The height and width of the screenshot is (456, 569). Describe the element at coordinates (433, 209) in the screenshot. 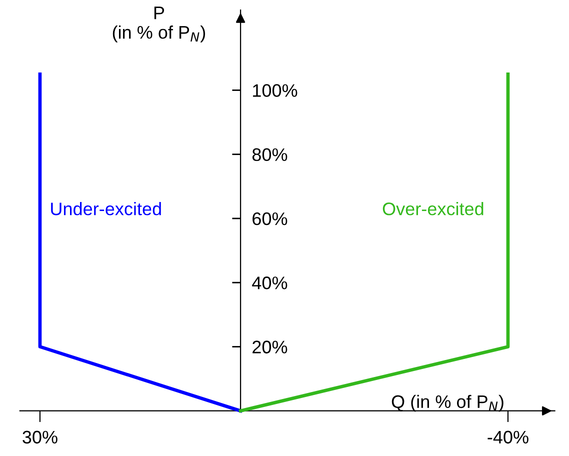

I see `series-label: Over-excited` at that location.